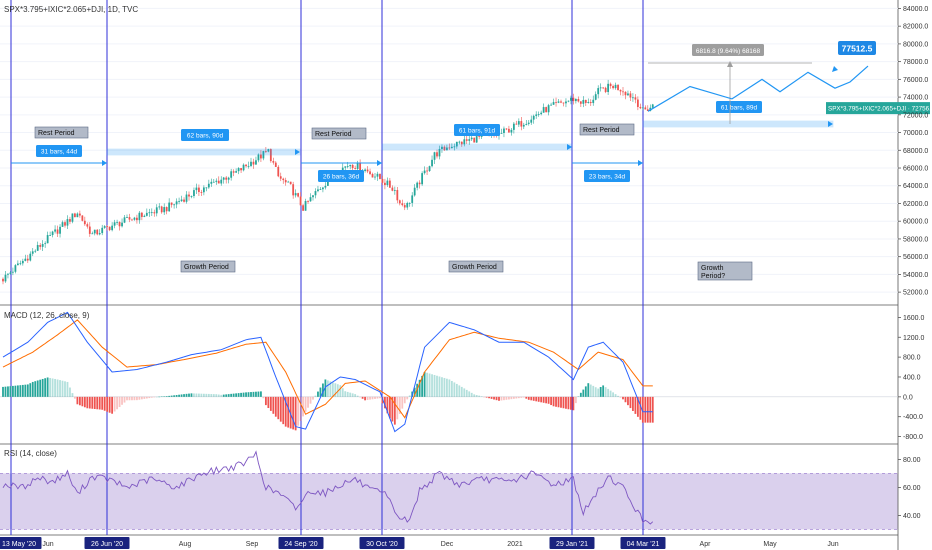 Image resolution: width=932 pixels, height=550 pixels. Describe the element at coordinates (770, 544) in the screenshot. I see `x-tick-label: May` at that location.